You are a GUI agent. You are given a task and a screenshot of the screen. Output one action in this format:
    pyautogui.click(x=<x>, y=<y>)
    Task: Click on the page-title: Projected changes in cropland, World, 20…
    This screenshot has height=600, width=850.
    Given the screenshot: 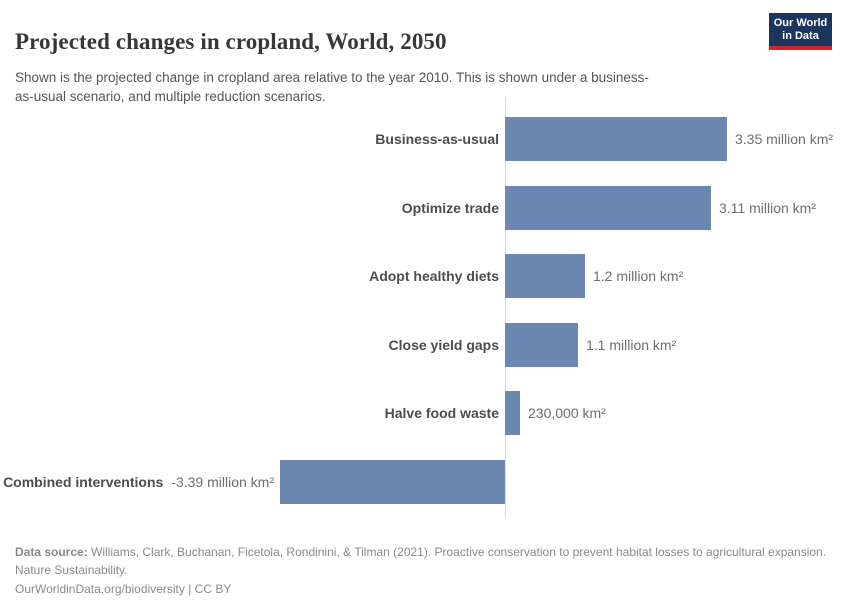 What is the action you would take?
    pyautogui.click(x=231, y=42)
    